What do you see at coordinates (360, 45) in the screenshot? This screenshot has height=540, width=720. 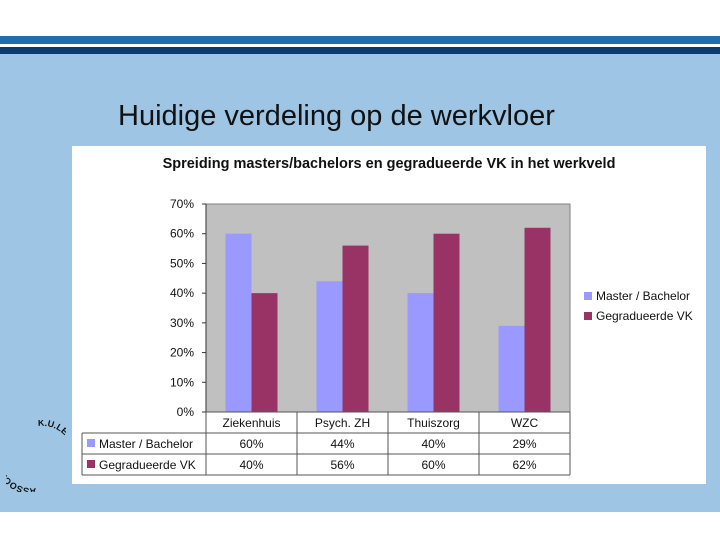 I see `header-stripe-gap` at bounding box center [360, 45].